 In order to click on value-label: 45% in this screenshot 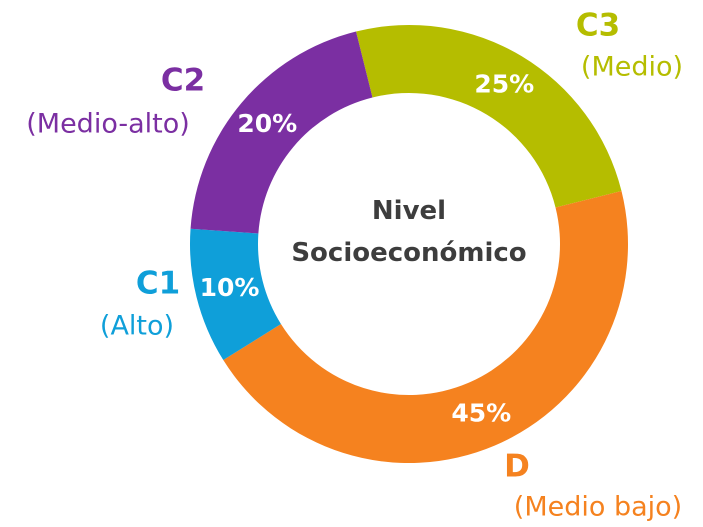, I will do `click(481, 412)`.